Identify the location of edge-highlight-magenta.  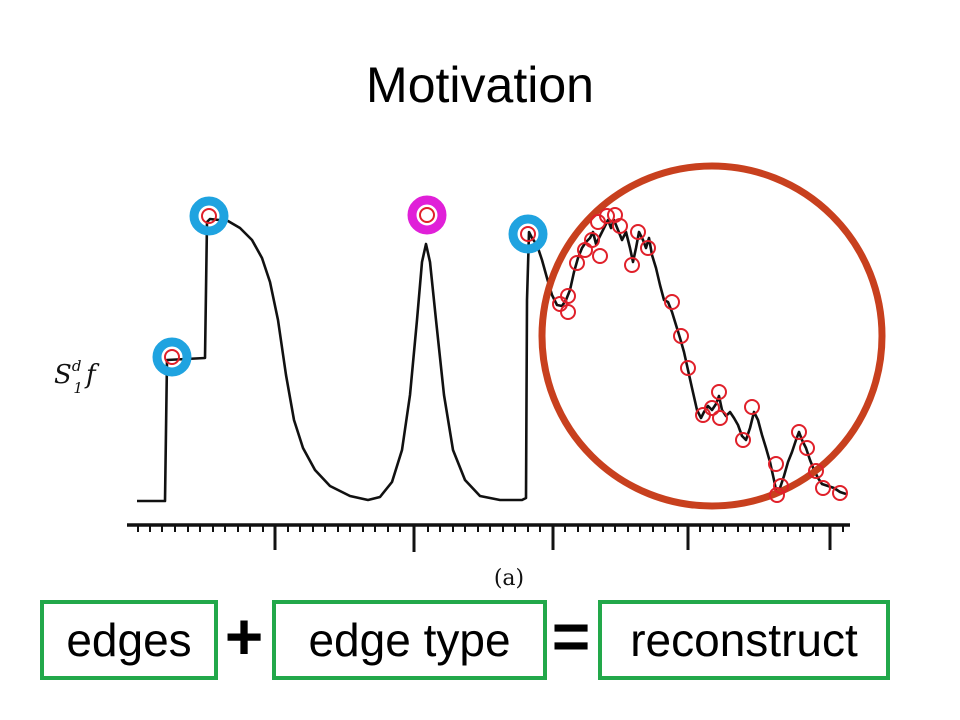
(427, 215).